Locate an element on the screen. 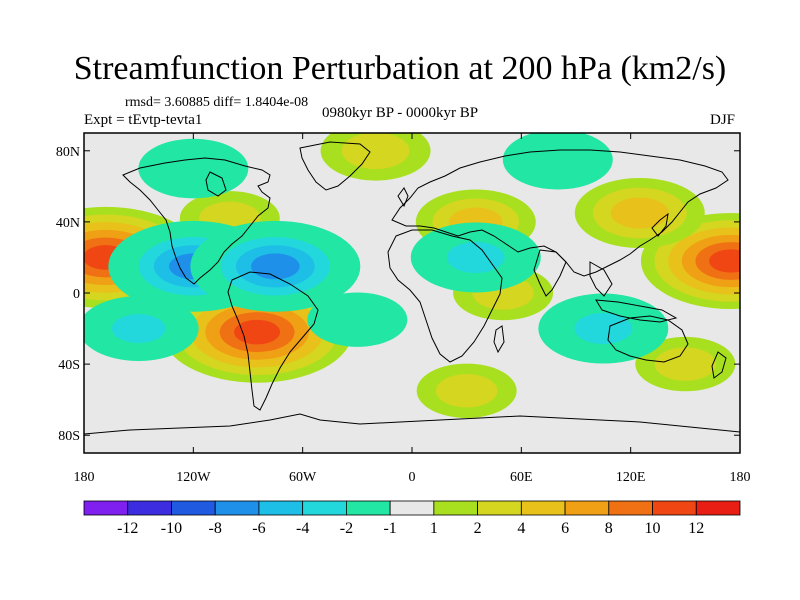 The width and height of the screenshot is (800, 600). period-label: 0980kyr BP - 0000kyr BP is located at coordinates (400, 113).